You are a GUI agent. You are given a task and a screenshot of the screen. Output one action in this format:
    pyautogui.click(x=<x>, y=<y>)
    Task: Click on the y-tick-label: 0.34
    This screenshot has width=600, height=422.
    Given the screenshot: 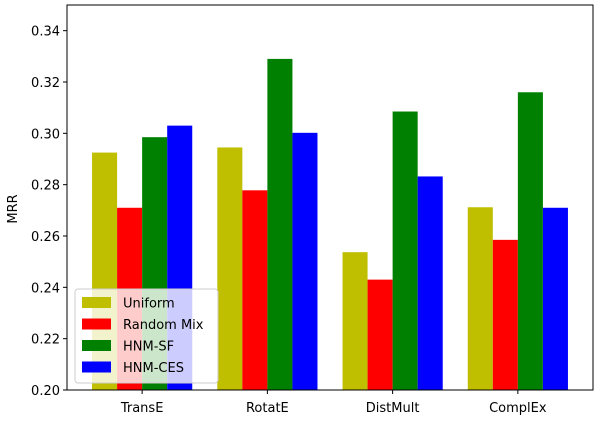 What is the action you would take?
    pyautogui.click(x=45, y=32)
    